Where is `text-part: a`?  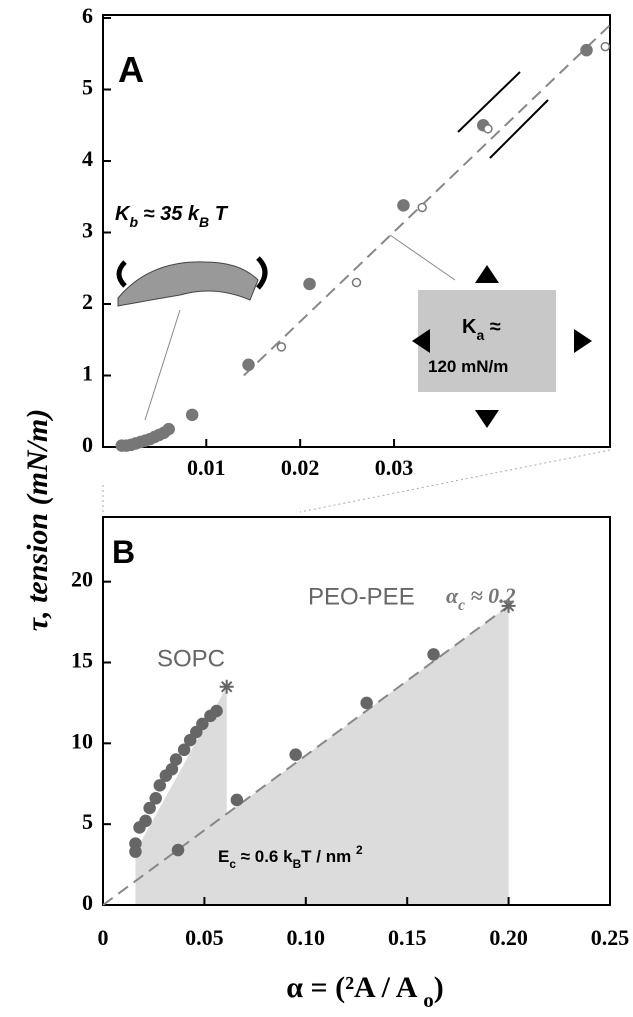 text-part: a is located at coordinates (480, 335).